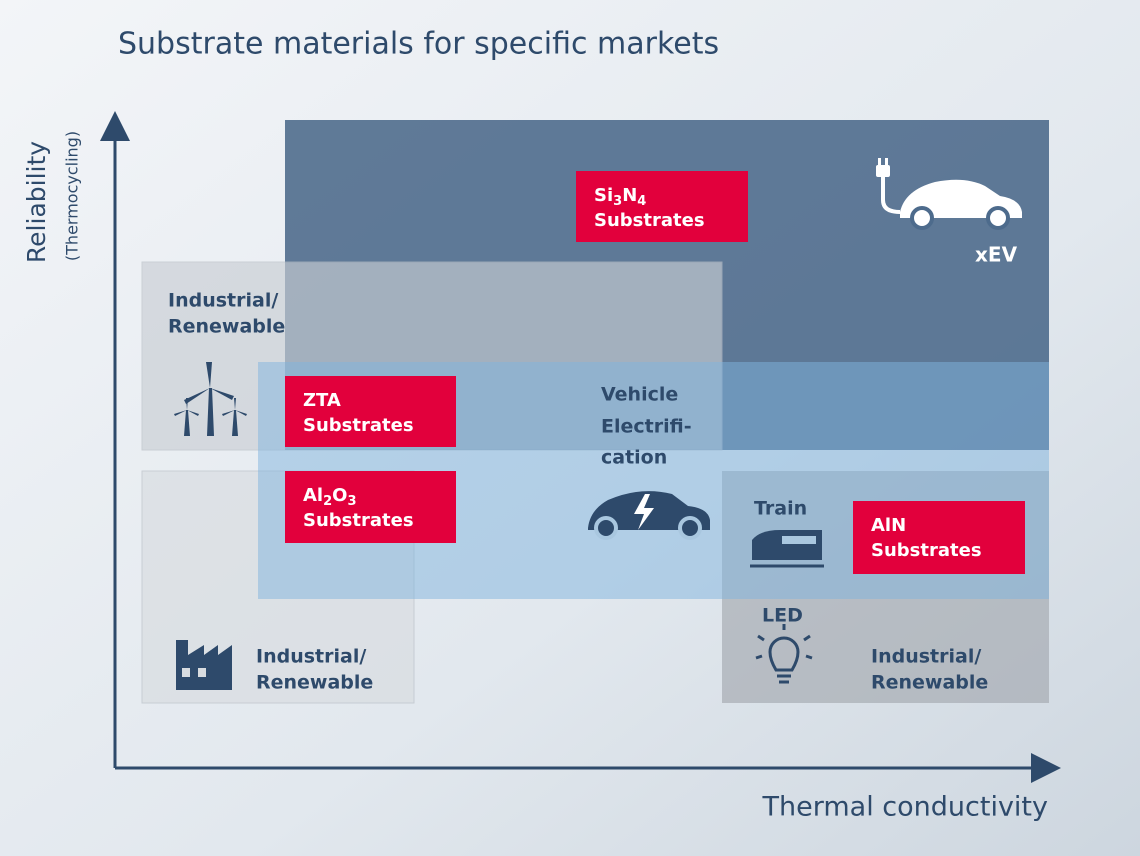  Describe the element at coordinates (629, 195) in the screenshot. I see `formula-part: N` at that location.